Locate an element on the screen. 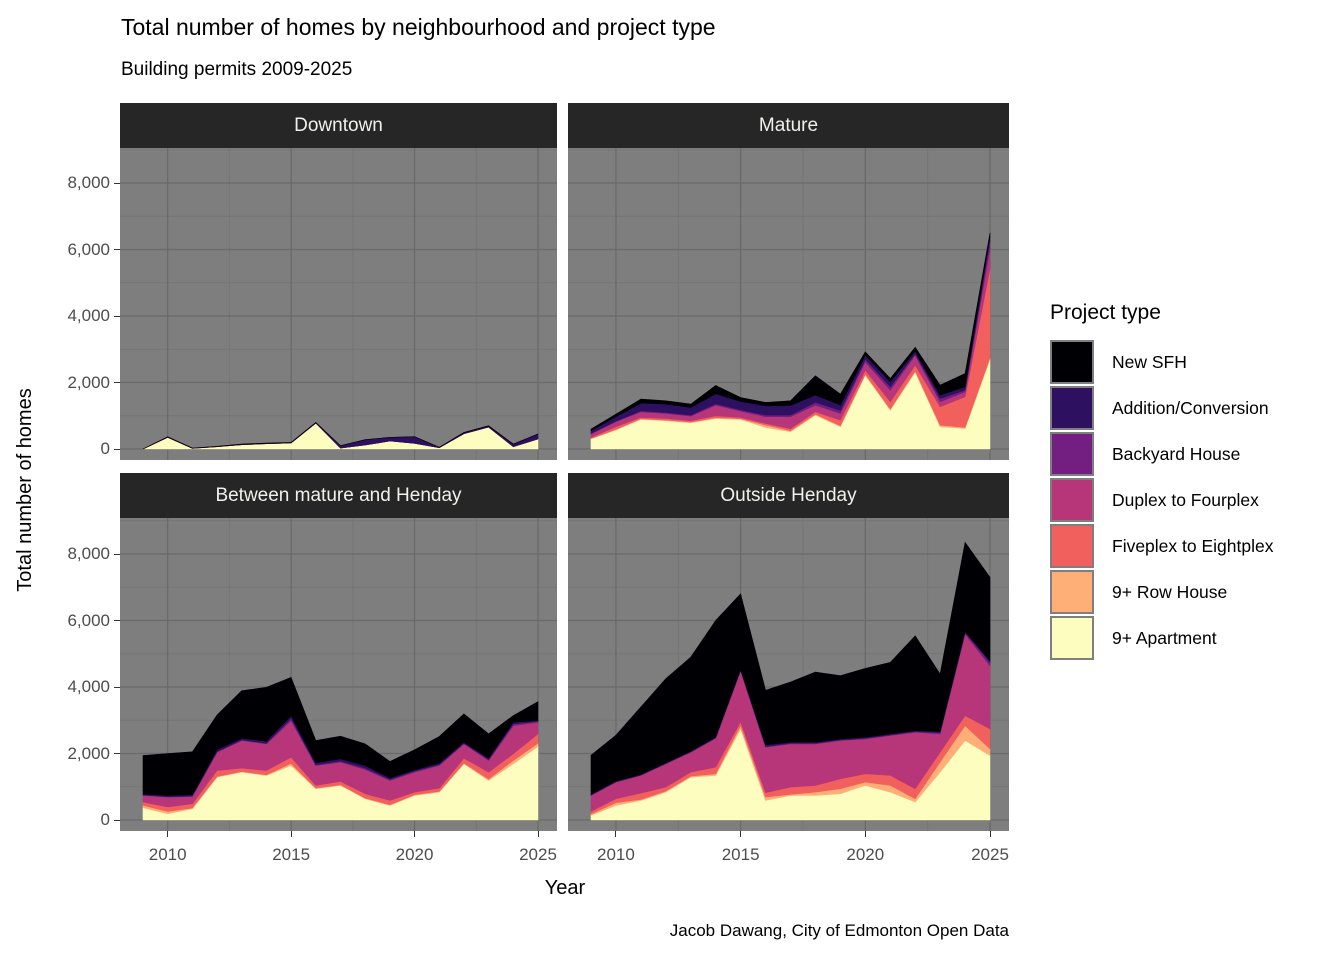  facet-strip: Mature is located at coordinates (788, 125).